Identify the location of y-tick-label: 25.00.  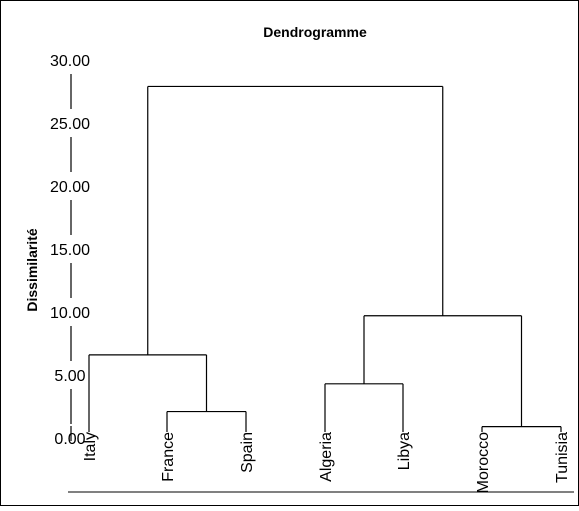
(70, 124).